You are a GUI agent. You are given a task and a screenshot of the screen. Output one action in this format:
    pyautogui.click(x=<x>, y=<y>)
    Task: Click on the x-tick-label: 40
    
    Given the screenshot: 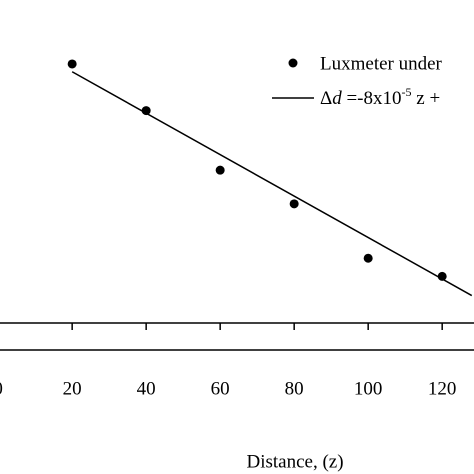 What is the action you would take?
    pyautogui.click(x=146, y=388)
    